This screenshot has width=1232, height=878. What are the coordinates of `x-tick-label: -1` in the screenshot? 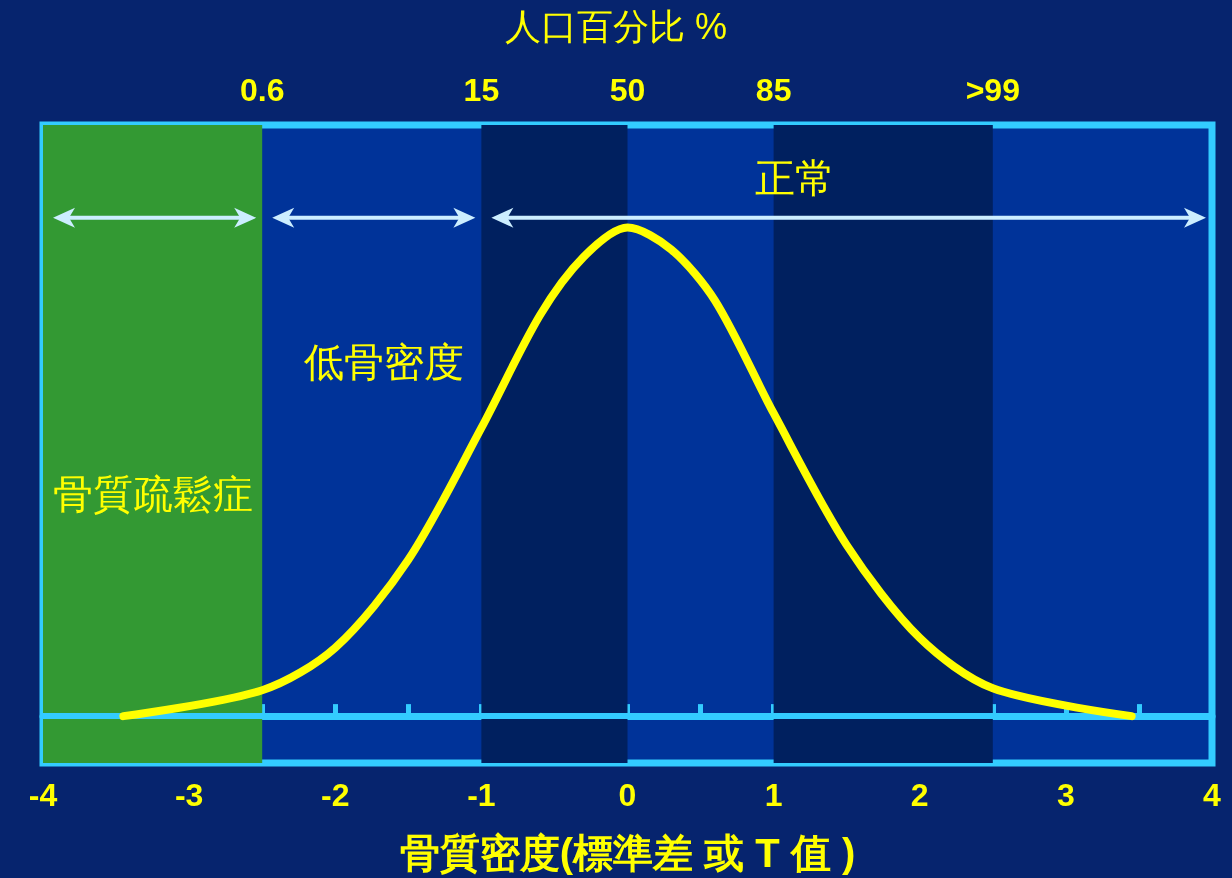 It's located at (481, 795).